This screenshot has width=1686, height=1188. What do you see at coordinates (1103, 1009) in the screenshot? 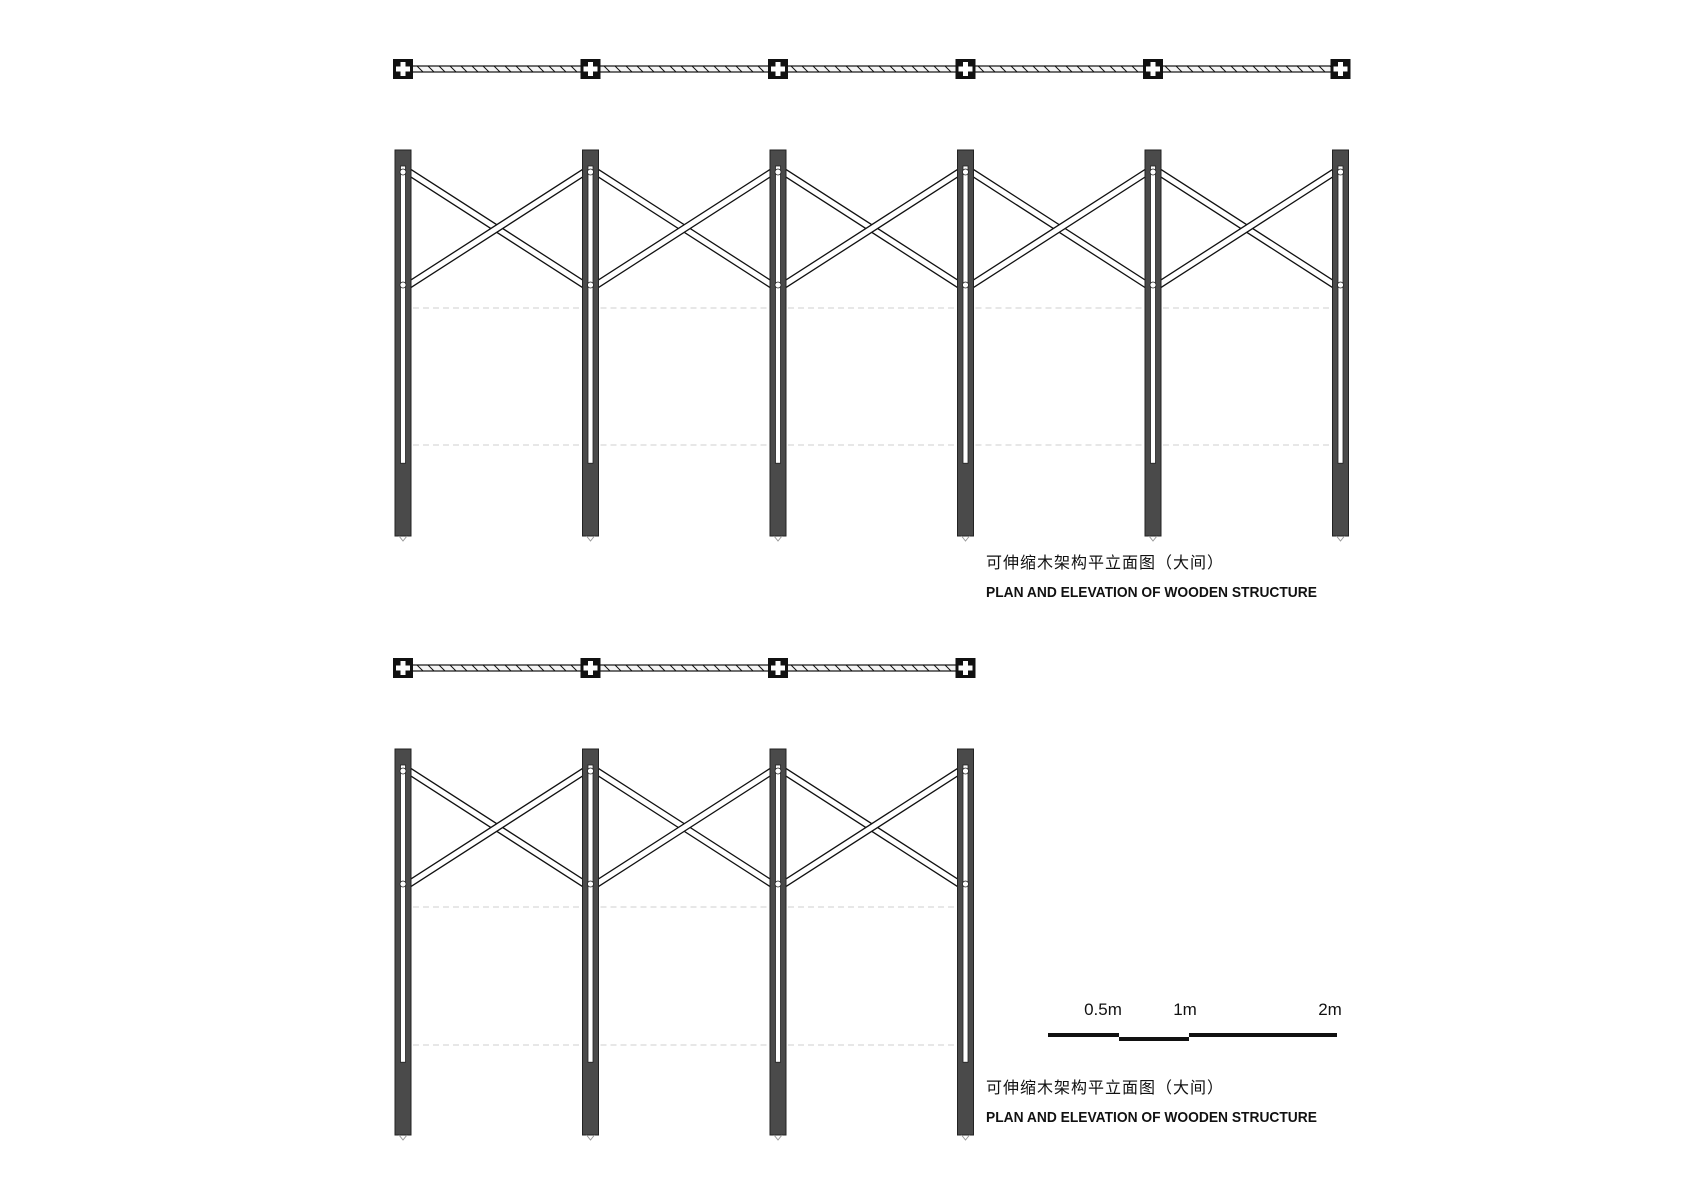
I see `scale-label-half-metre: 0.5m` at bounding box center [1103, 1009].